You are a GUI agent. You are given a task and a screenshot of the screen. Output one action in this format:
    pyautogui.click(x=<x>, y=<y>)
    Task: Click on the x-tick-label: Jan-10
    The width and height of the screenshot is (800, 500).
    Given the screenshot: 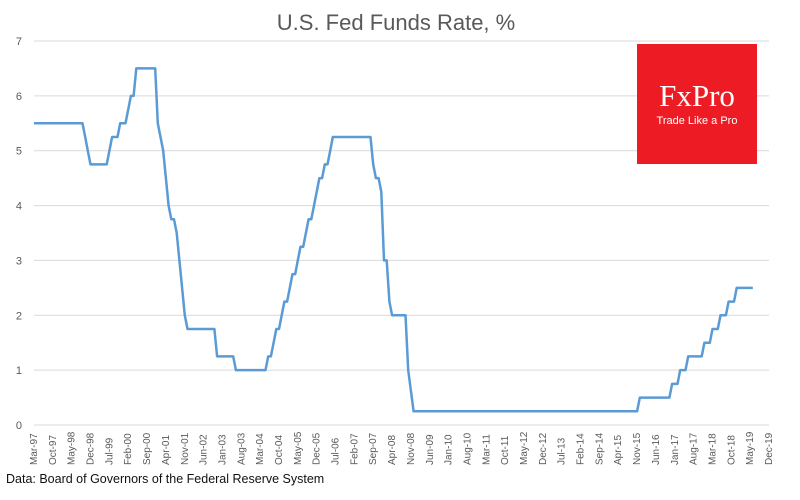 What is the action you would take?
    pyautogui.click(x=449, y=449)
    